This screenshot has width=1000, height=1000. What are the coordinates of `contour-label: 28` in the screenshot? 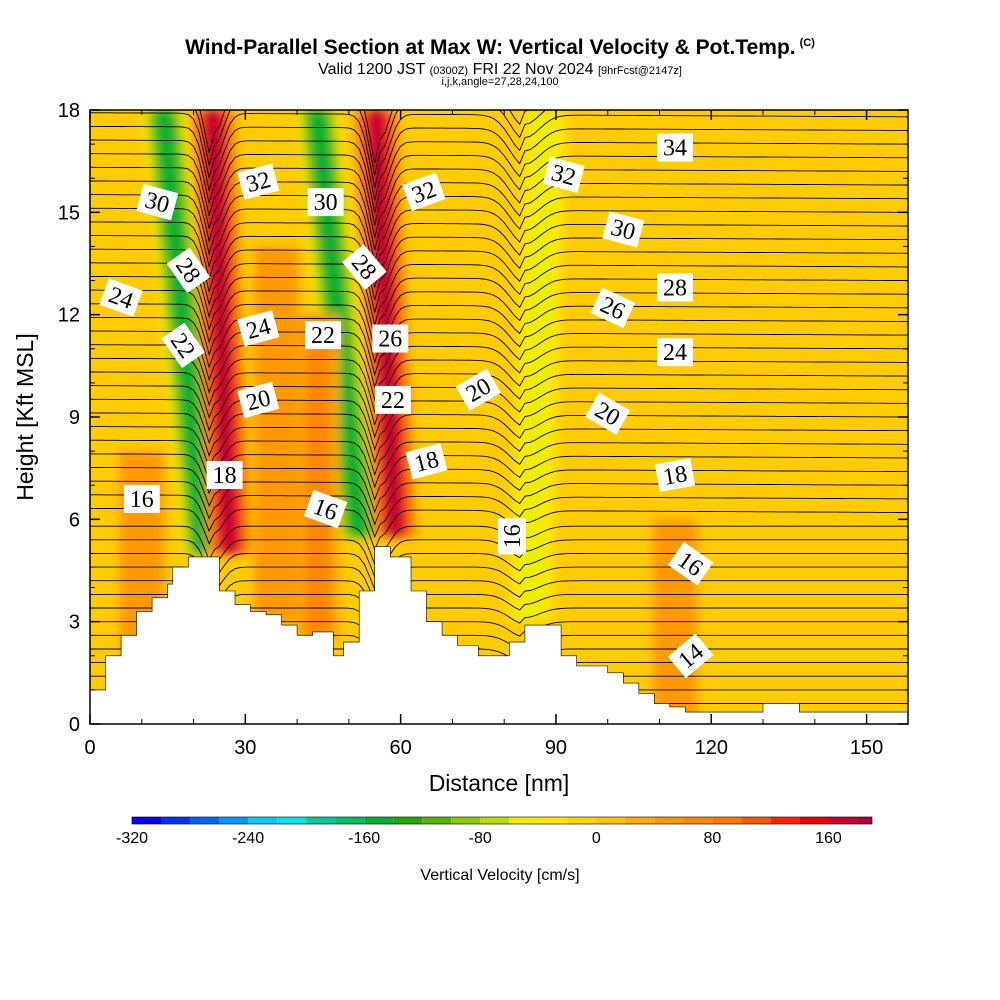 It's located at (675, 287).